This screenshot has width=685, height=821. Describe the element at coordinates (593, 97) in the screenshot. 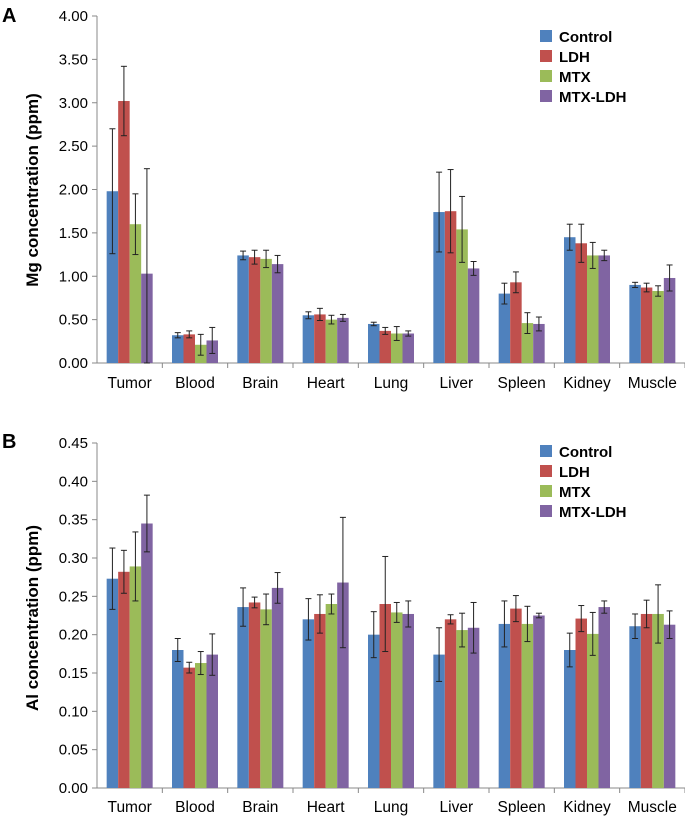

I see `panel-a-legend-label-mtx-ldh: MTX-LDH` at that location.